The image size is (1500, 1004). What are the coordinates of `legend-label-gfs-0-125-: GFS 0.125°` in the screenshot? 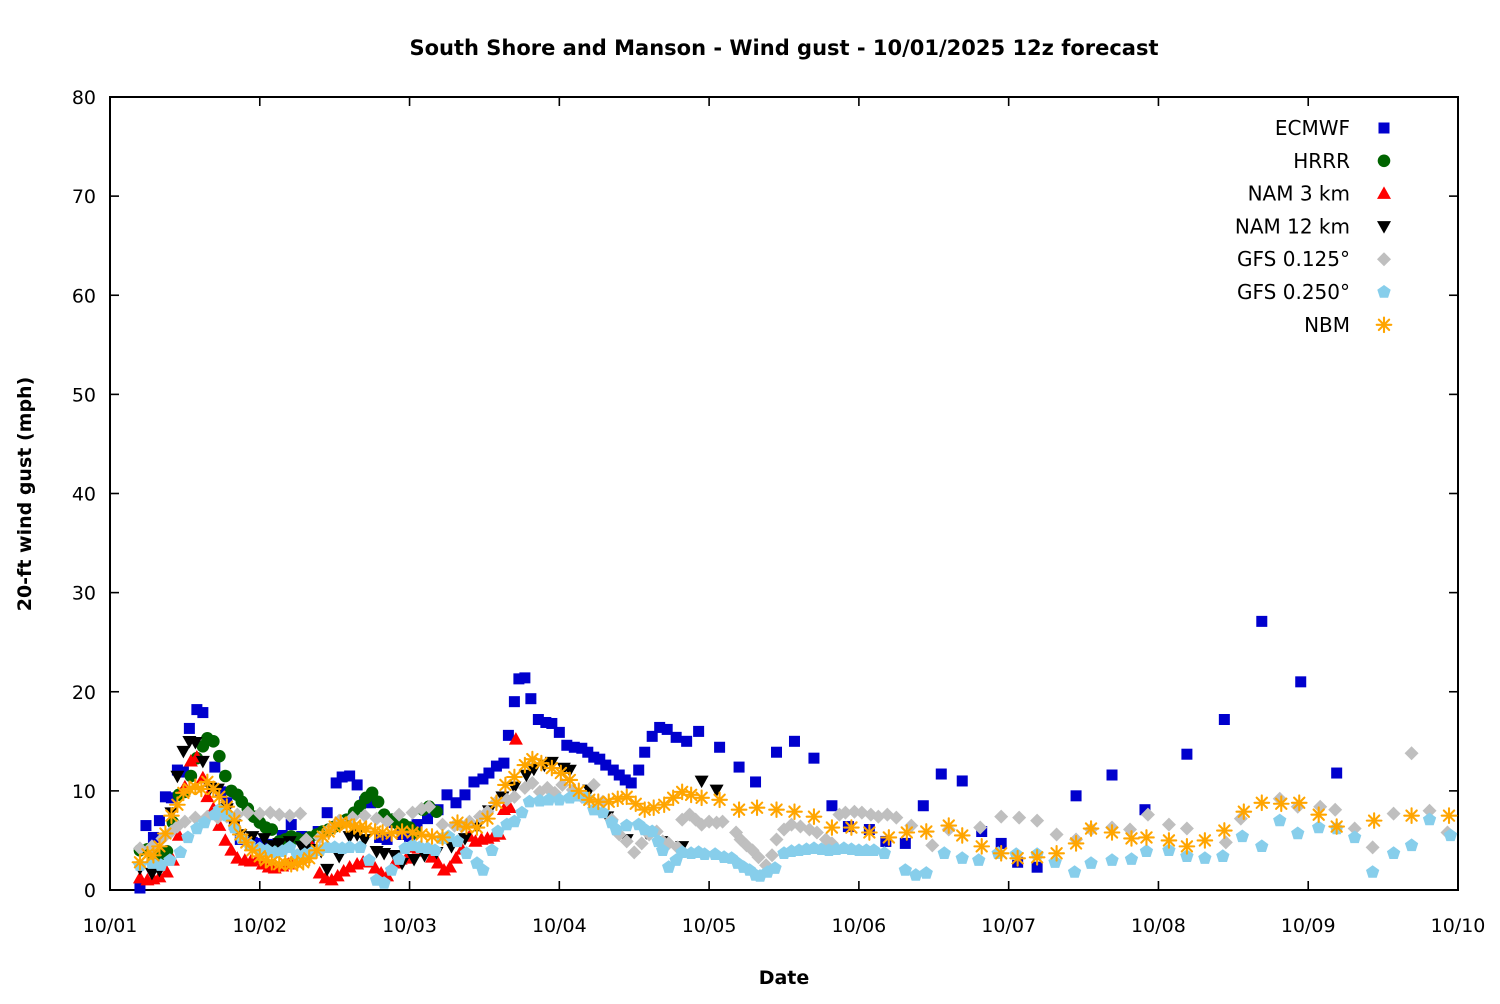 It's located at (1293, 259).